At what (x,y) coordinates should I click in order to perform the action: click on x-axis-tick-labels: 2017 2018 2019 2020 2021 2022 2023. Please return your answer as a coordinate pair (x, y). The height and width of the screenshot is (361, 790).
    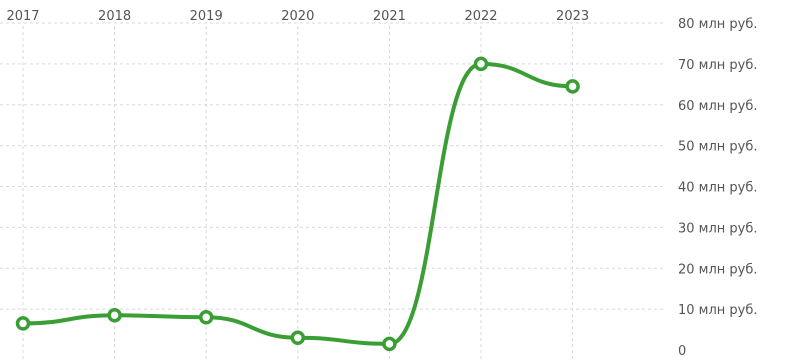
    Looking at the image, I should click on (297, 16).